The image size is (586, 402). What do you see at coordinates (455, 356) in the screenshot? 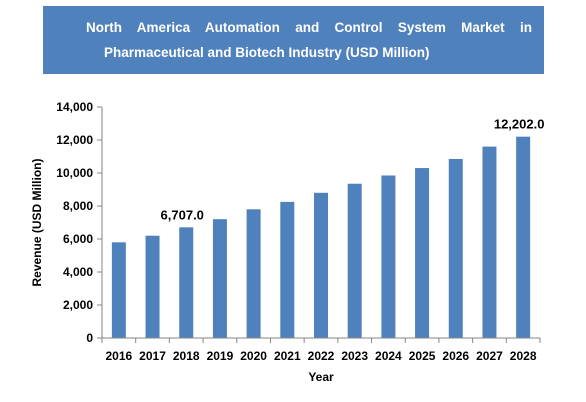
I see `x-tick-label: 2026` at bounding box center [455, 356].